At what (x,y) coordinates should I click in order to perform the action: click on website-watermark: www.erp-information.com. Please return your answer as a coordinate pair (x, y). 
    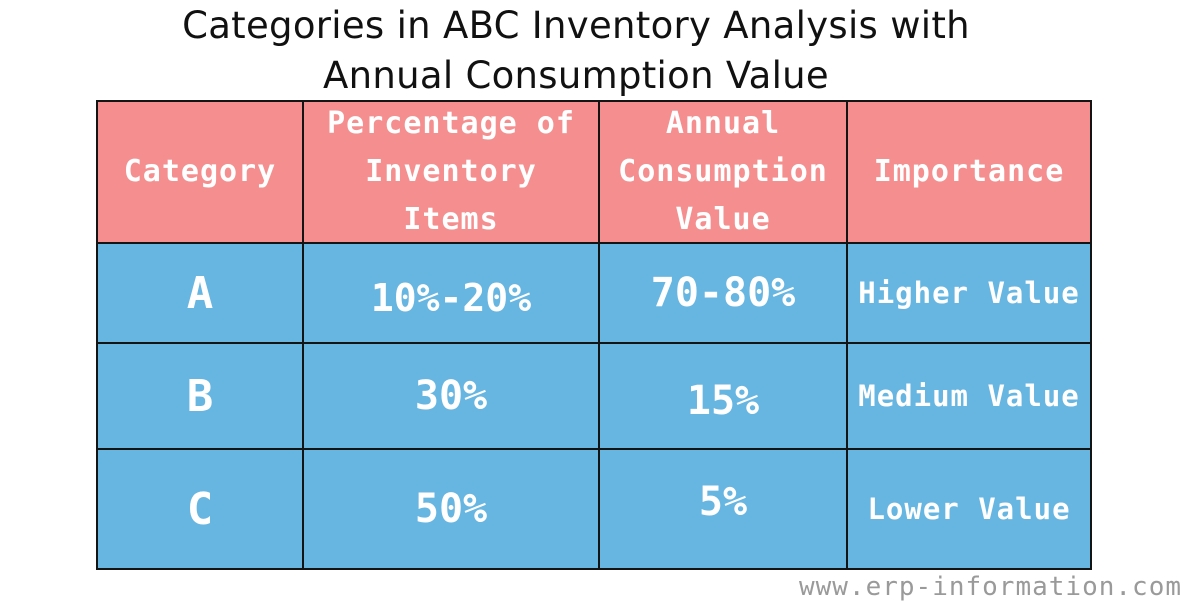
    Looking at the image, I should click on (990, 587).